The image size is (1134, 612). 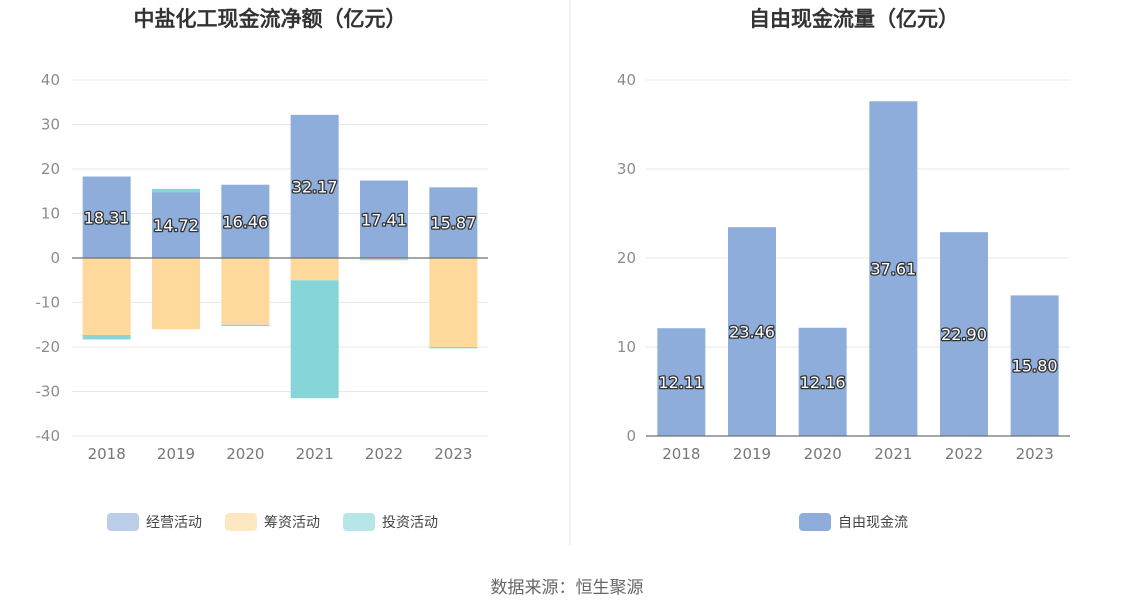 I want to click on net-cash-flow-y-tick: 20, so click(x=50, y=169).